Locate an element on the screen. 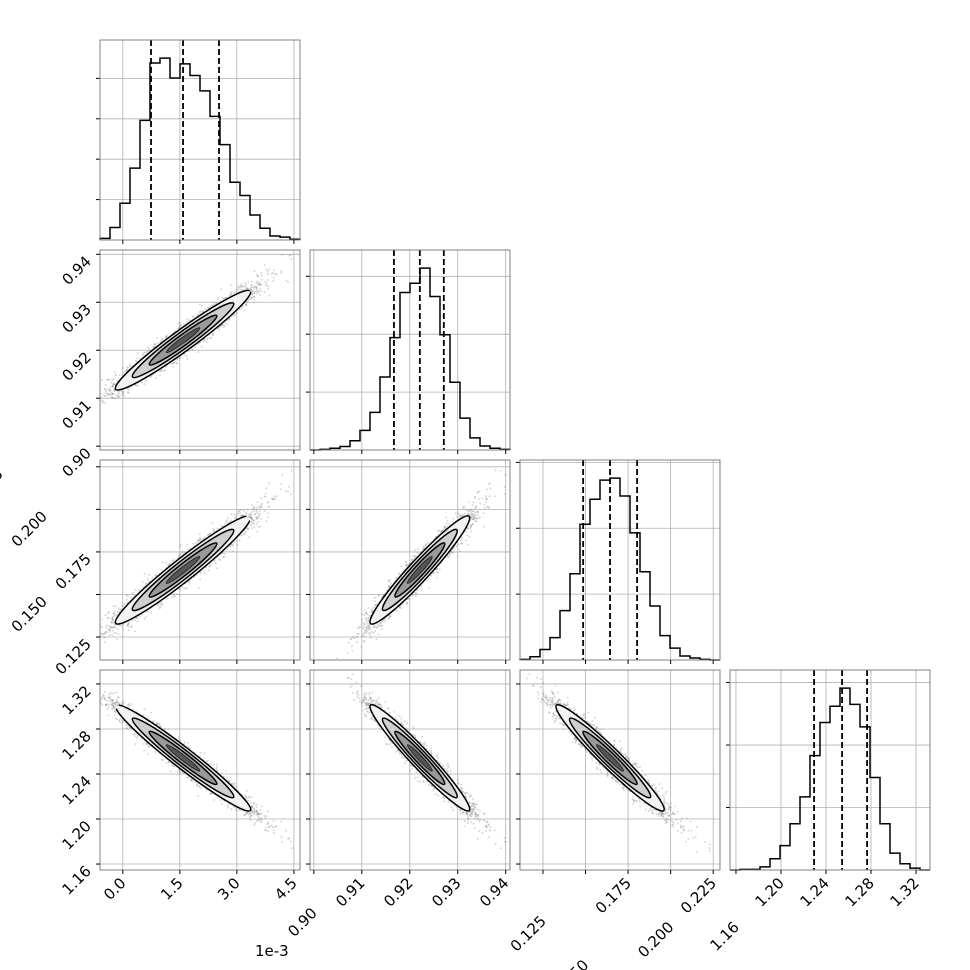  y-tick-label: 0.93 is located at coordinates (76, 318).